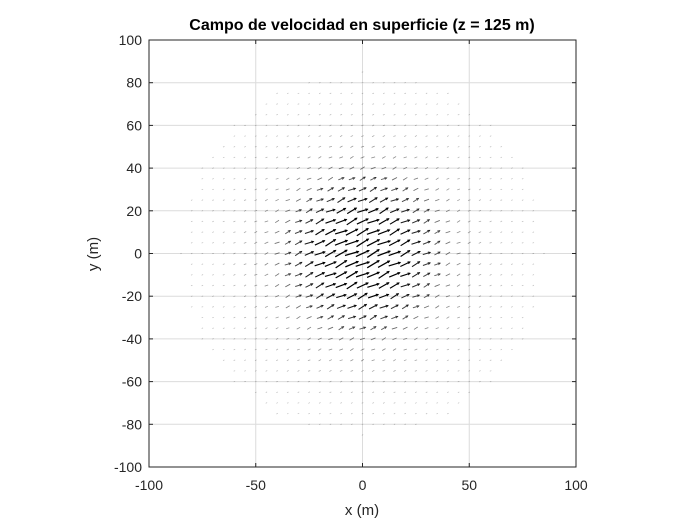 This screenshot has width=700, height=530. What do you see at coordinates (362, 510) in the screenshot?
I see `x-axis-label: x (m)` at bounding box center [362, 510].